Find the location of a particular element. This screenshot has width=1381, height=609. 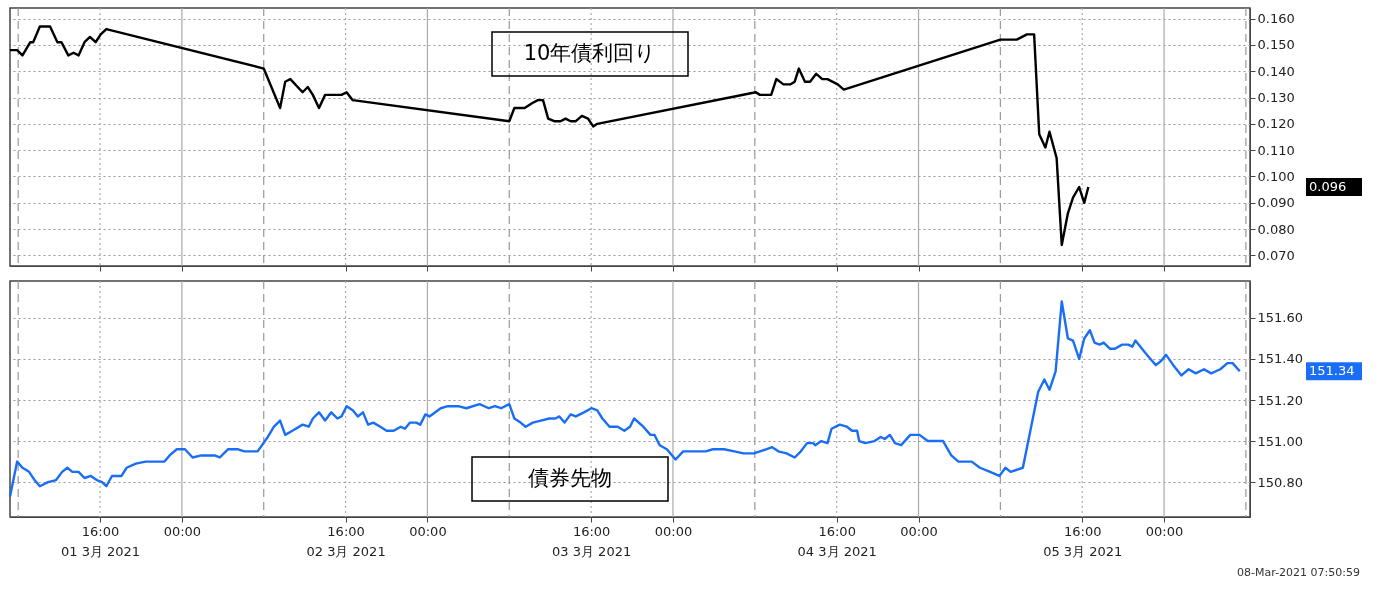

y-tick-label: 0.070 is located at coordinates (1276, 255).